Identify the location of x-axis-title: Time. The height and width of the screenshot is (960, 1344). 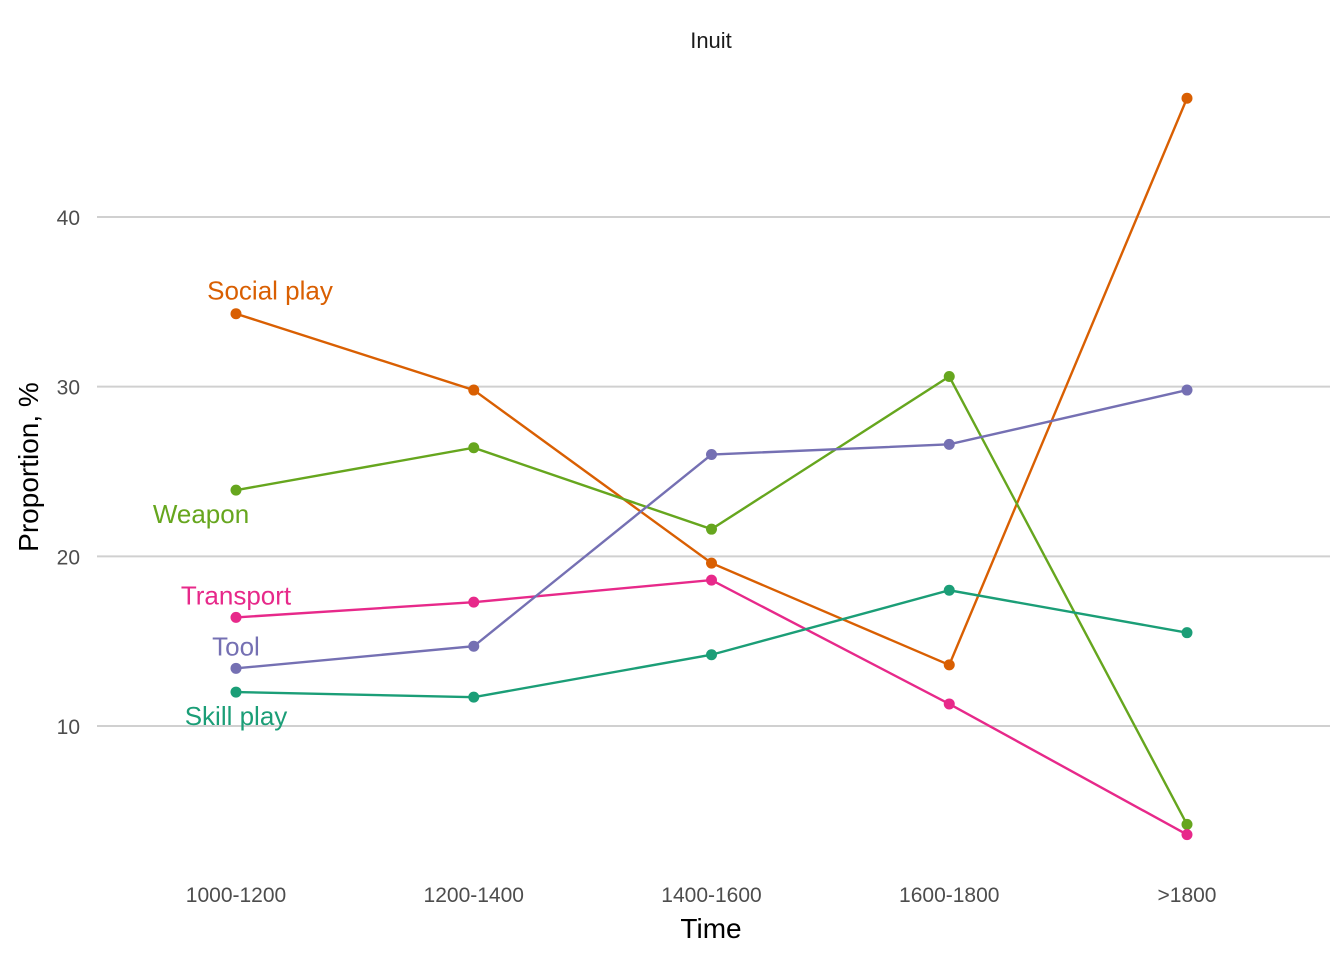
(710, 928).